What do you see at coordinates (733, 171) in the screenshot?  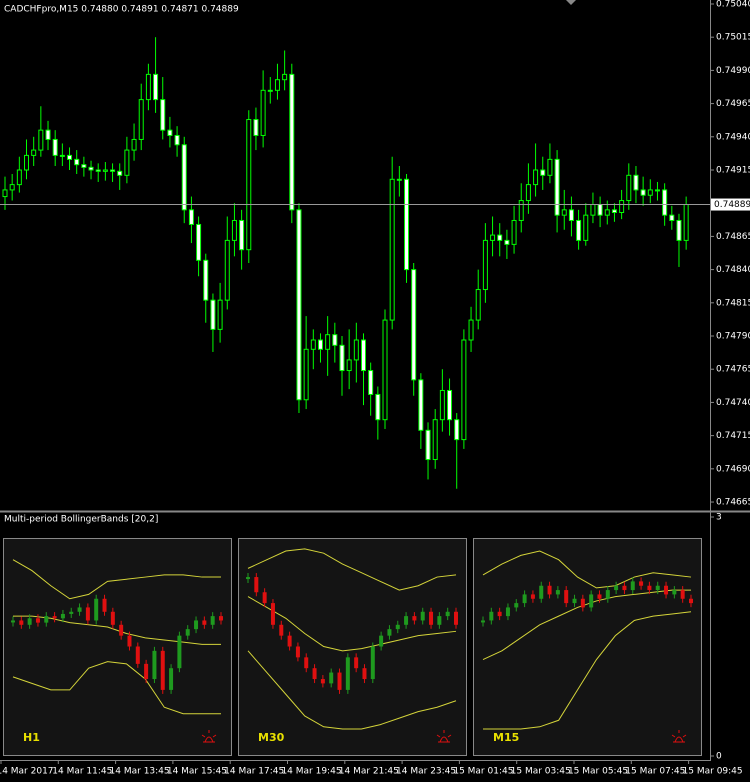 I see `y-tick-label: 0.74915` at bounding box center [733, 171].